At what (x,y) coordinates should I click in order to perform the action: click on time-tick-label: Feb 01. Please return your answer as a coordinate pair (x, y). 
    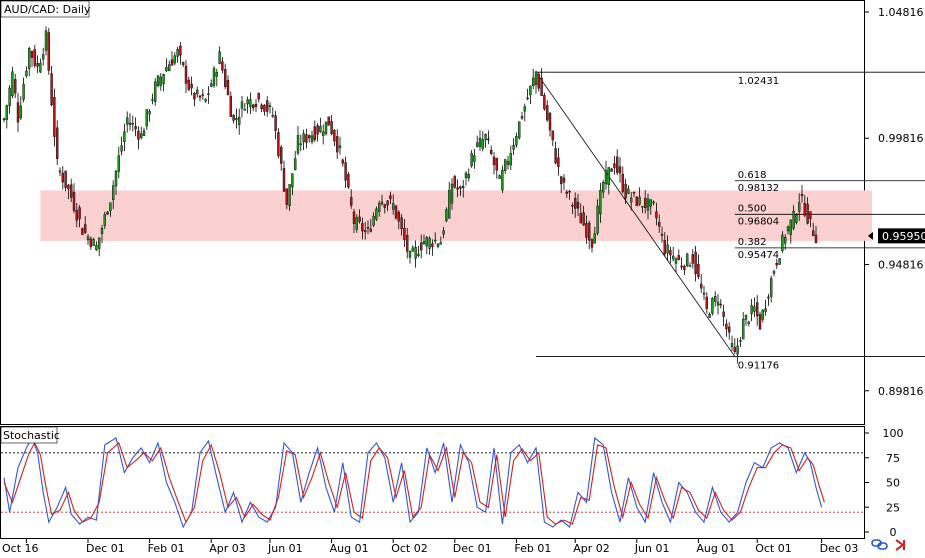
    Looking at the image, I should click on (166, 548).